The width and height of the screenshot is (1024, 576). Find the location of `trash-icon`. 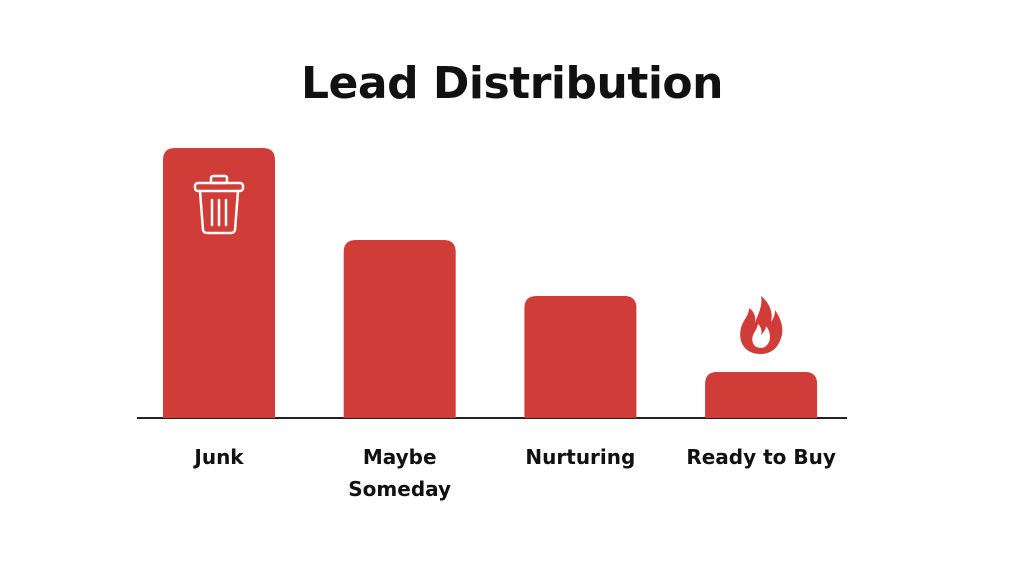

trash-icon is located at coordinates (219, 204).